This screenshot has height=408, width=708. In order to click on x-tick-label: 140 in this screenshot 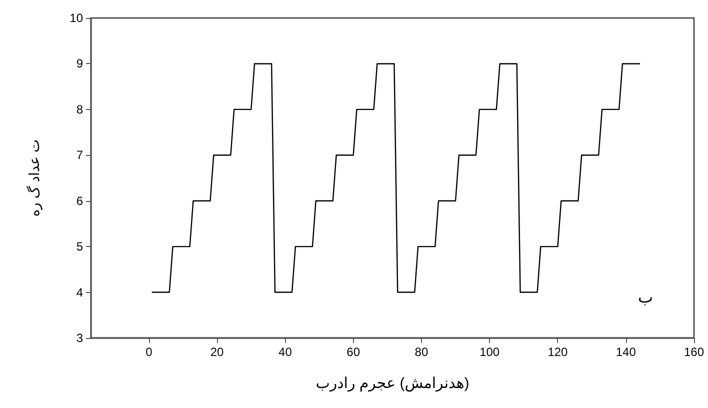, I will do `click(626, 352)`.